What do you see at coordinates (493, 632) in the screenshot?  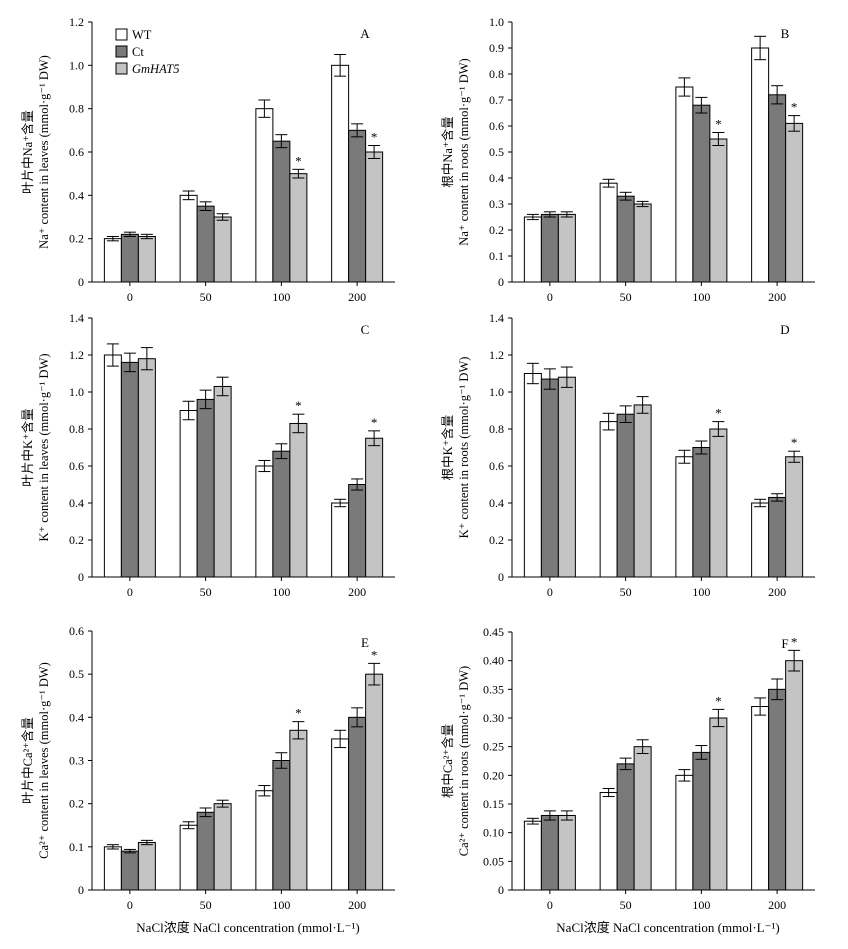 I see `y-tick-label: 0.45` at bounding box center [493, 632].